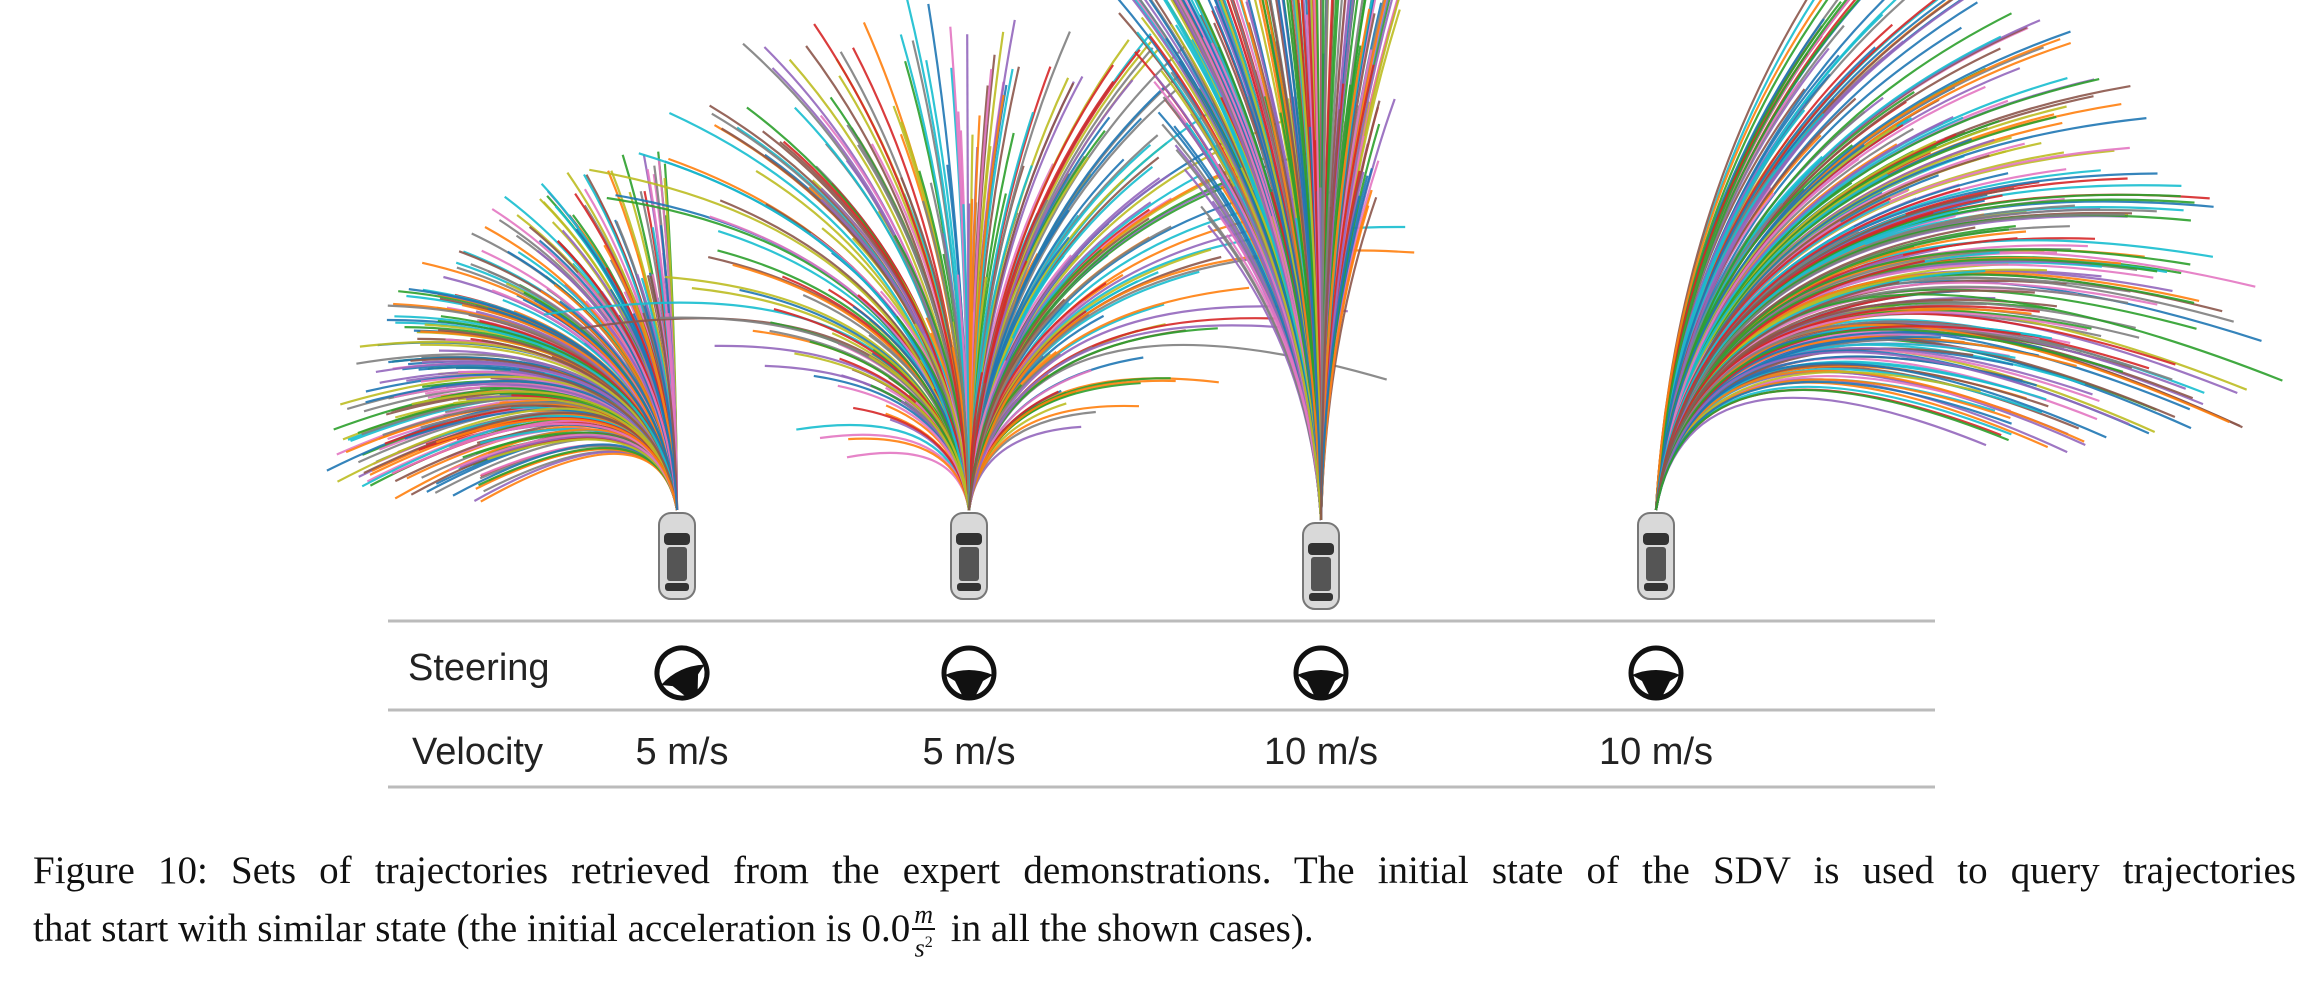  What do you see at coordinates (477, 752) in the screenshot?
I see `row-label: Velocity` at bounding box center [477, 752].